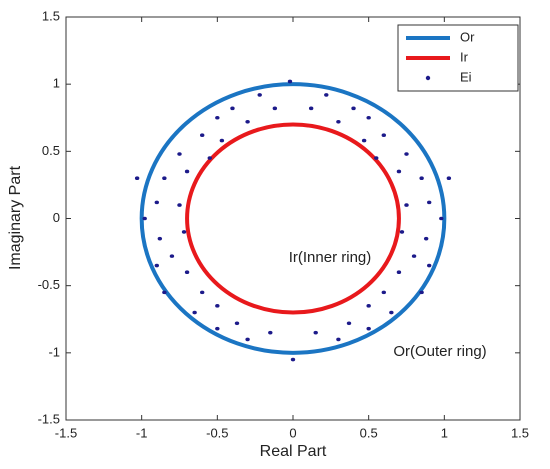  I want to click on x-tick-label: 0, so click(292, 432).